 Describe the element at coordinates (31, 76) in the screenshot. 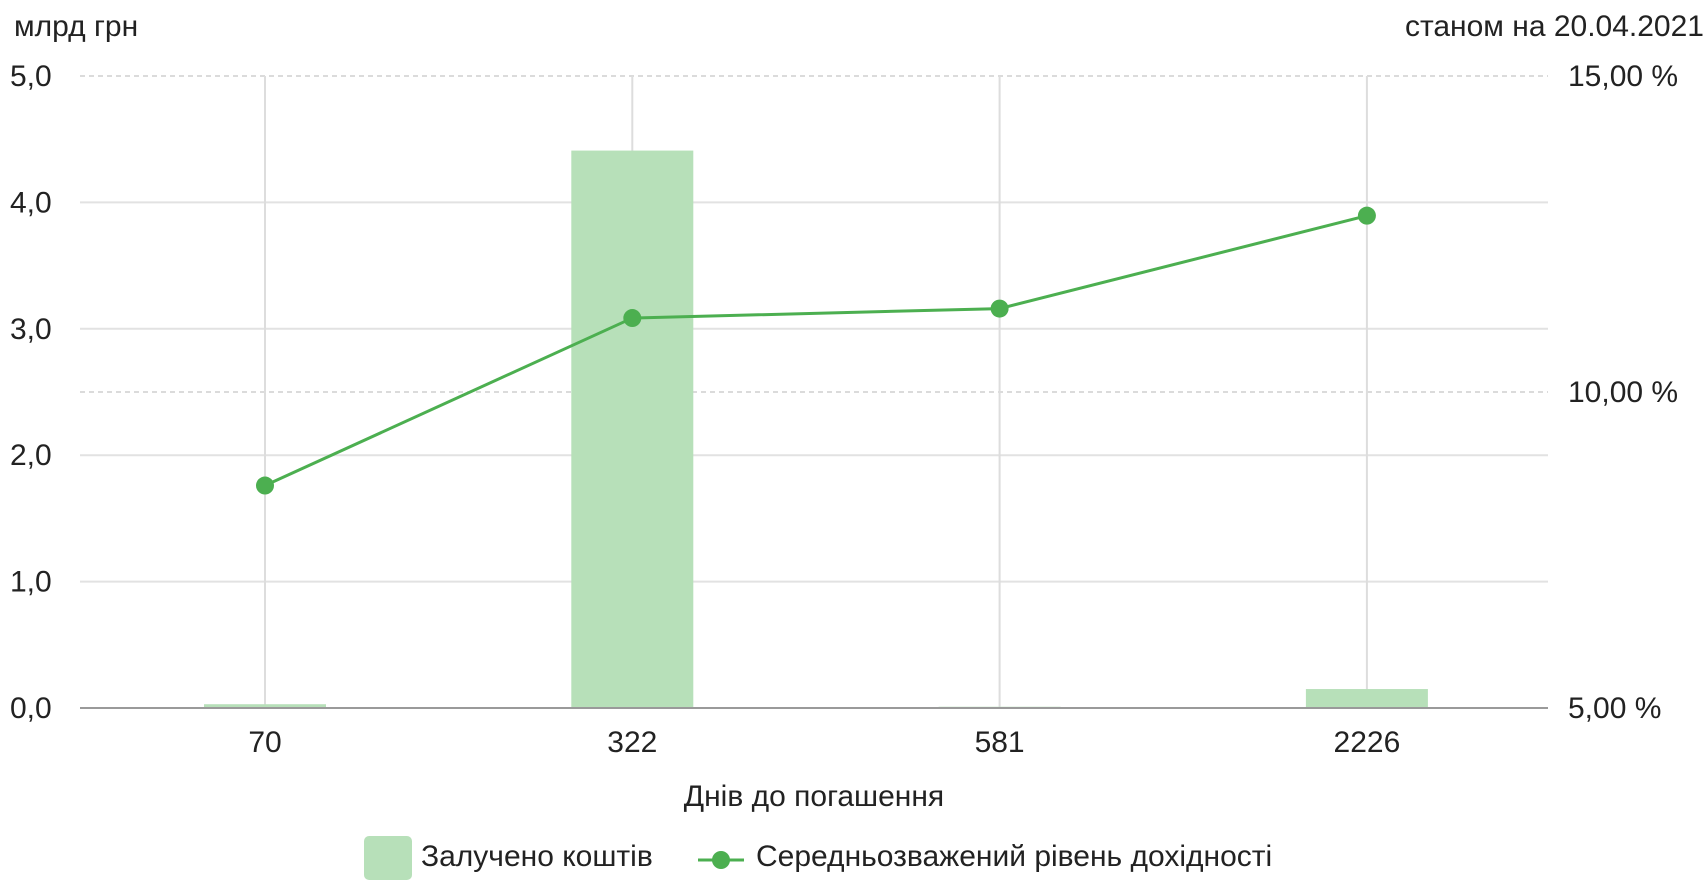

I see `y-left-tick-label: 5,0` at that location.